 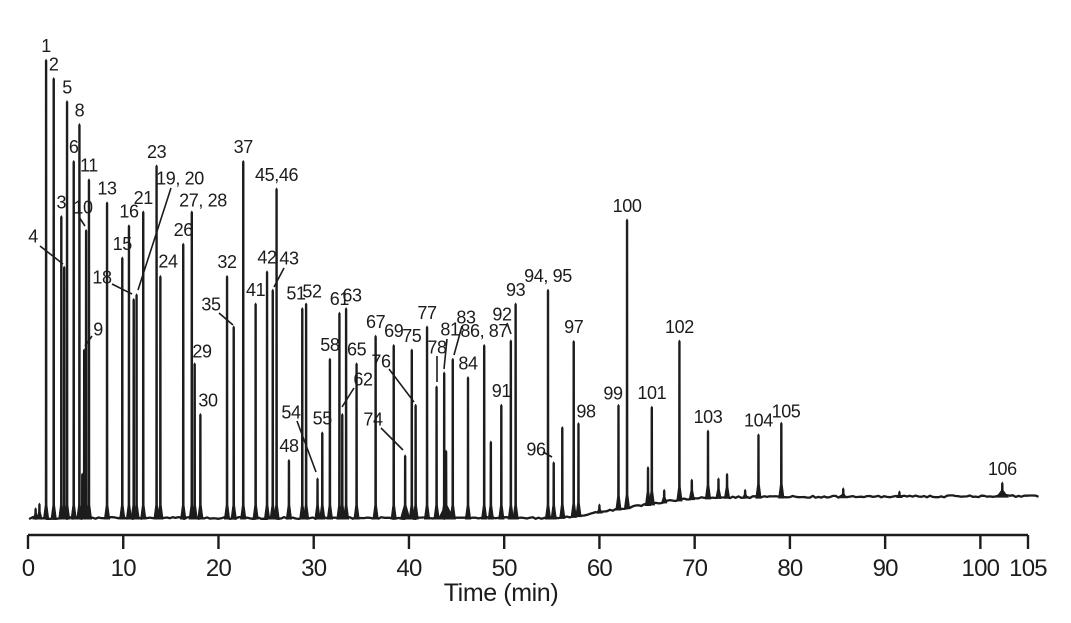 What do you see at coordinates (535, 557) in the screenshot?
I see `x-axis: 0 10 20 30 40 50 60 70 80 90 100 105` at bounding box center [535, 557].